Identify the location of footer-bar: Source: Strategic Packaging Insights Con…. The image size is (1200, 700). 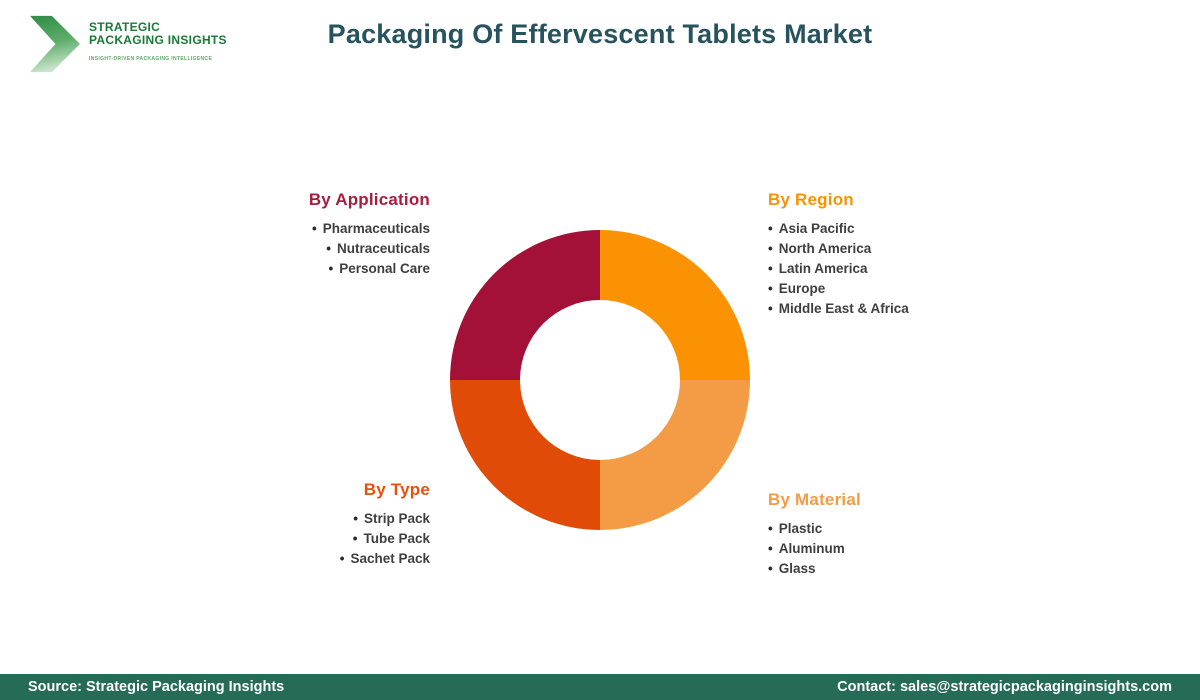
(600, 687).